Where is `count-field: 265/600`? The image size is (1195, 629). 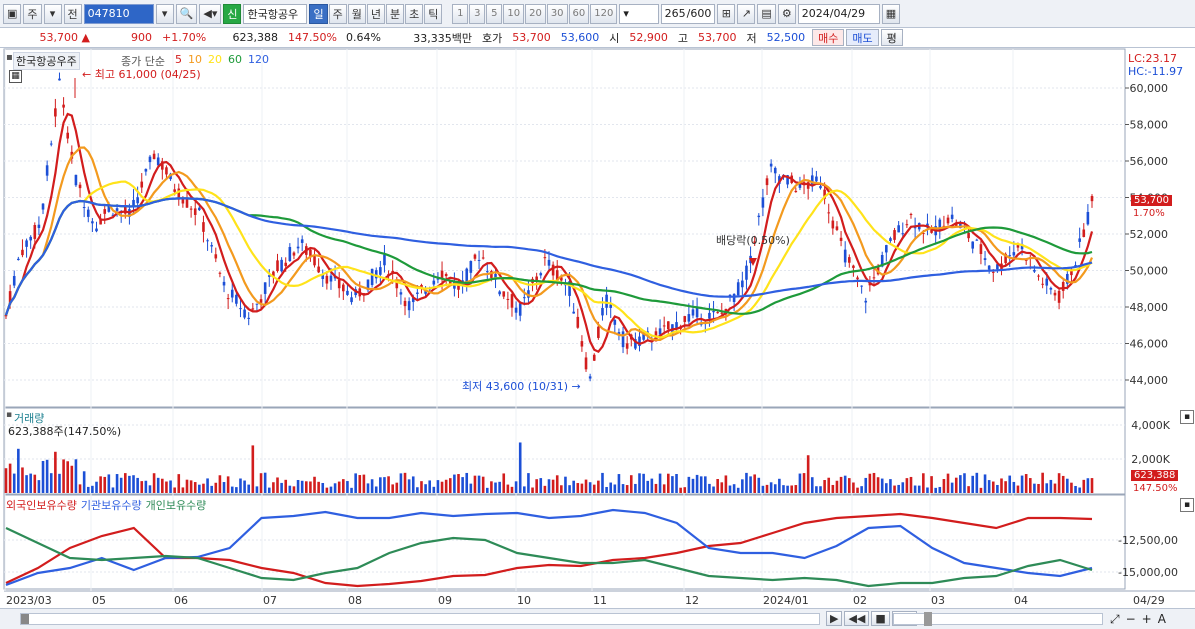
count-field: 265/600 is located at coordinates (688, 13).